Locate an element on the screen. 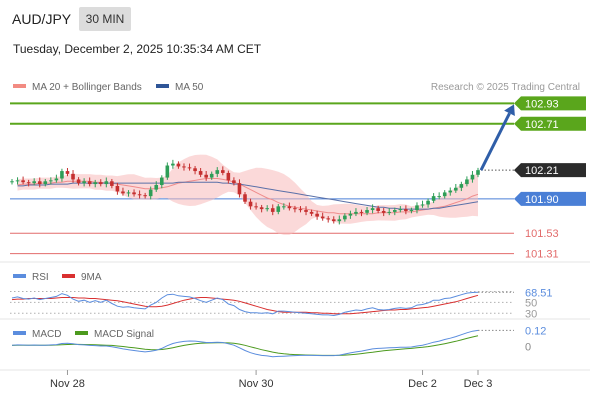 The image size is (590, 400). rsi-legend: RSI 9MA is located at coordinates (57, 277).